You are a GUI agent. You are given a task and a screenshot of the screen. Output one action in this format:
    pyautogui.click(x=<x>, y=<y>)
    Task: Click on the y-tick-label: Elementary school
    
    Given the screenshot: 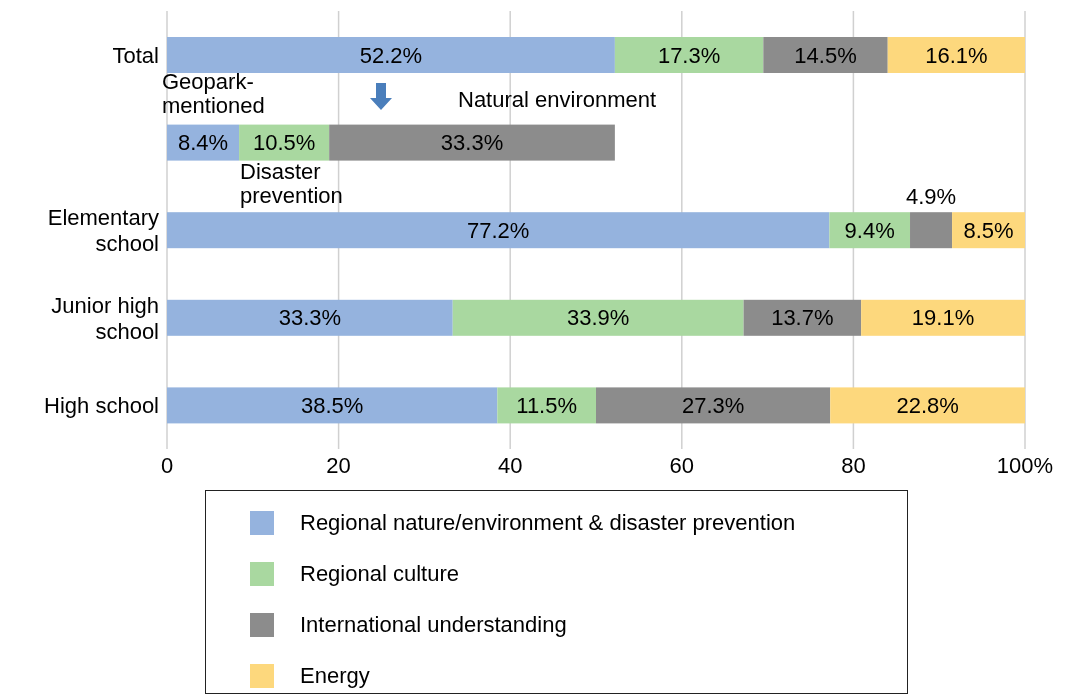 What is the action you would take?
    pyautogui.click(x=103, y=230)
    